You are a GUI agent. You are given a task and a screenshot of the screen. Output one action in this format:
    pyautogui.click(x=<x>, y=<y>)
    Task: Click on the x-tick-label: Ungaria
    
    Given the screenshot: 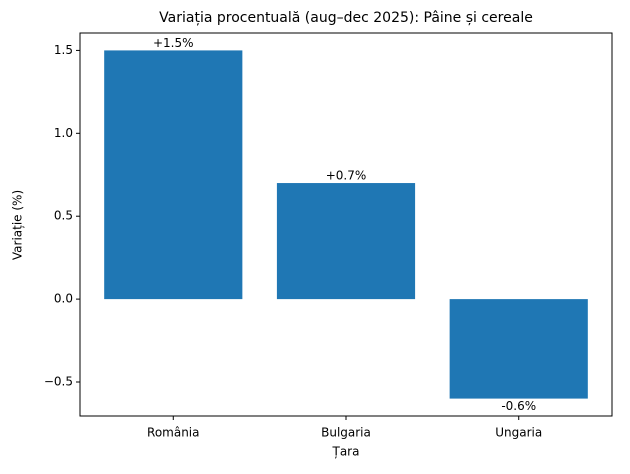 What is the action you would take?
    pyautogui.click(x=518, y=433)
    